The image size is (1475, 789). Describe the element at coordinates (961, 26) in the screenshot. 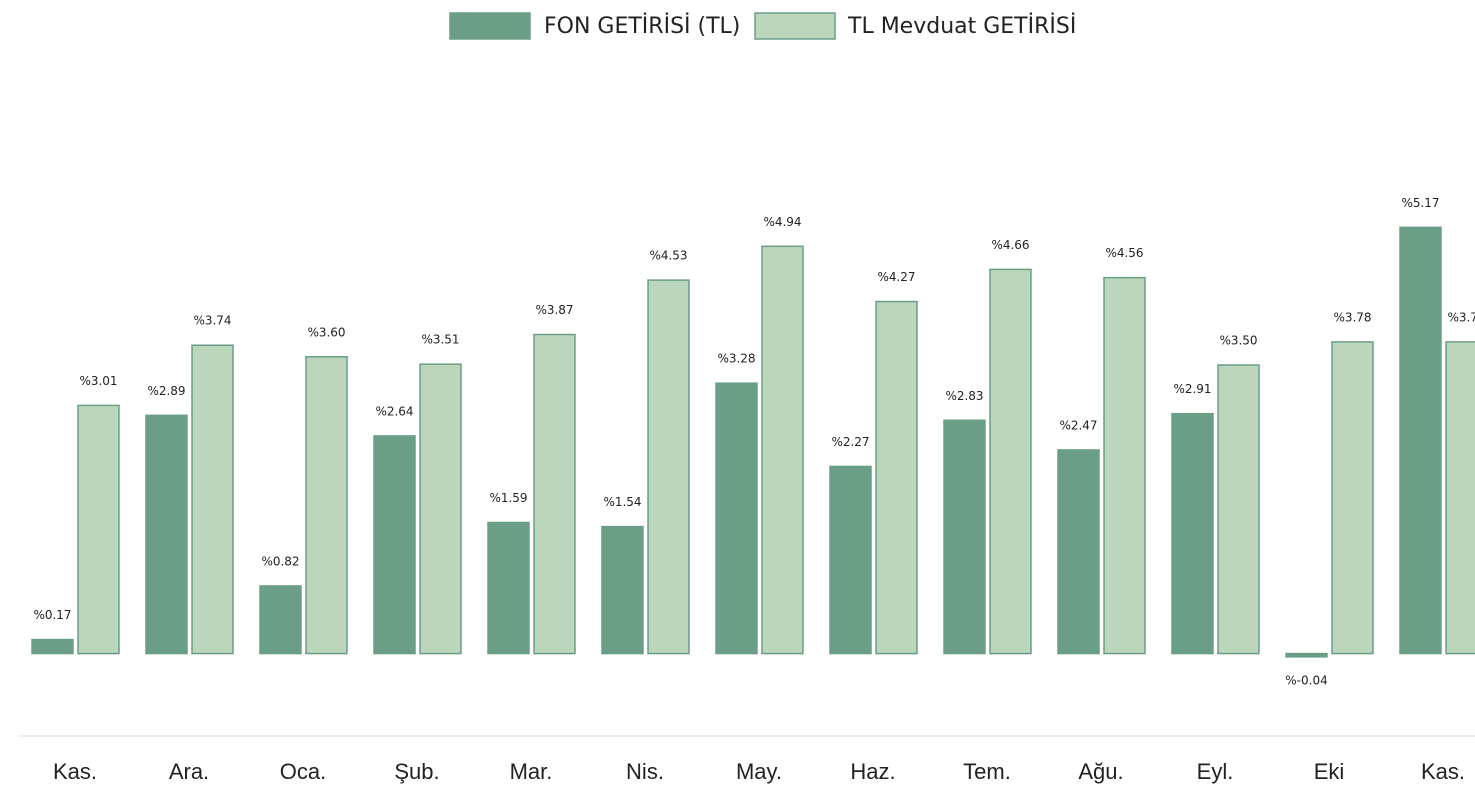

I see `legend-label: TL Mevduat GETİRİSİ` at that location.